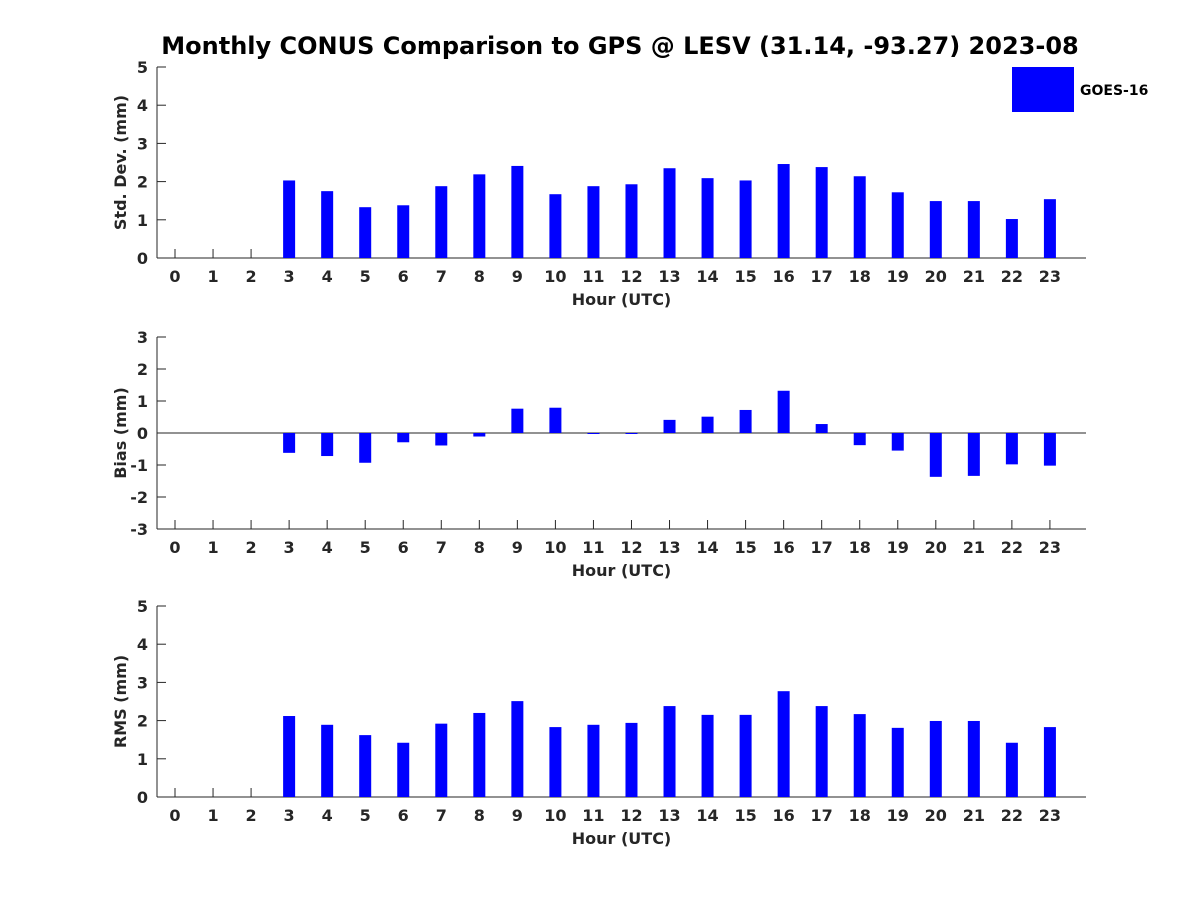 The width and height of the screenshot is (1200, 900). Describe the element at coordinates (745, 815) in the screenshot. I see `x-tick-label: 15` at that location.